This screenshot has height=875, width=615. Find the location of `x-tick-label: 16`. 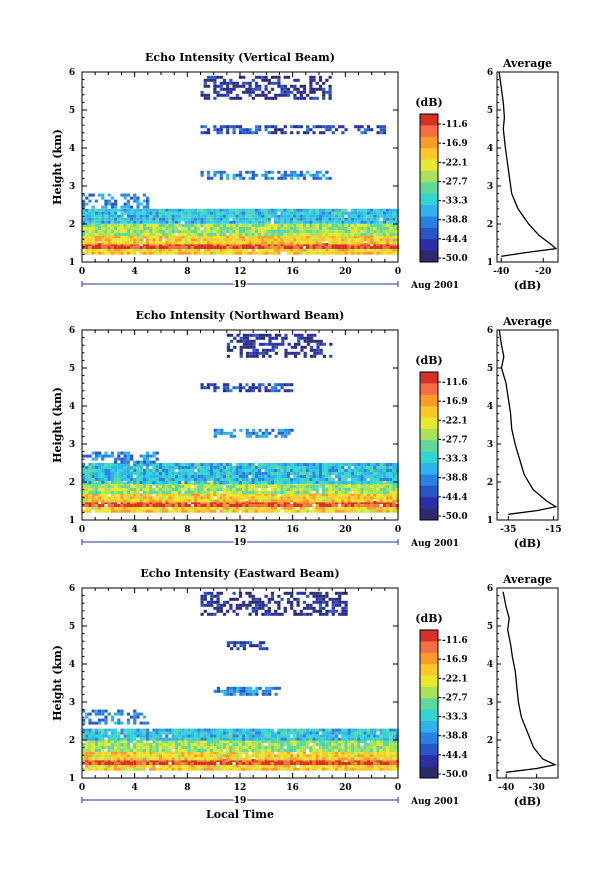

x-tick-label: 16 is located at coordinates (292, 272).